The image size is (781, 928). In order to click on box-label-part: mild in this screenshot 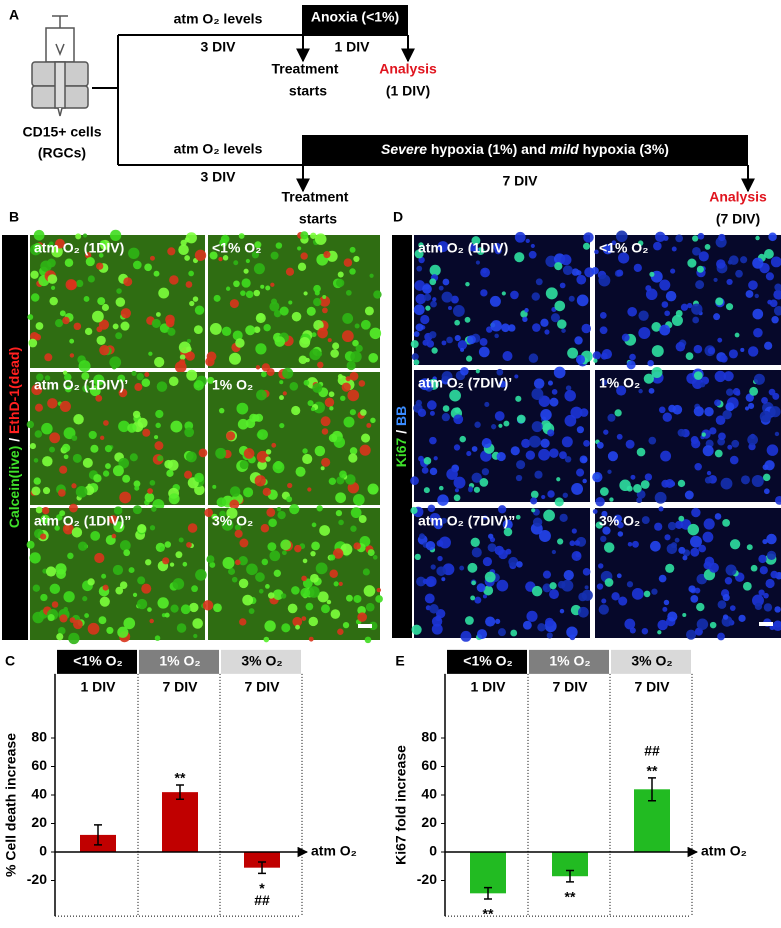, I will do `click(564, 149)`.